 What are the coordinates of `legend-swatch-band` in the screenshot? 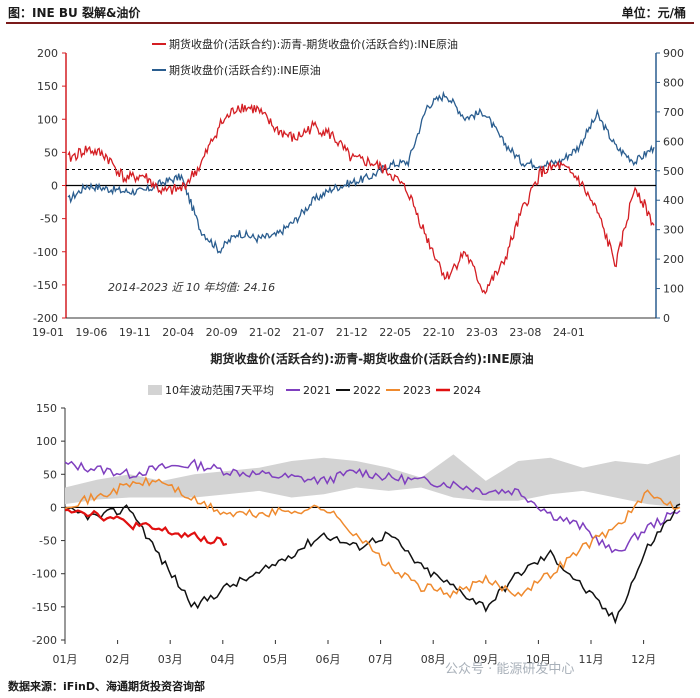 It's located at (155, 390).